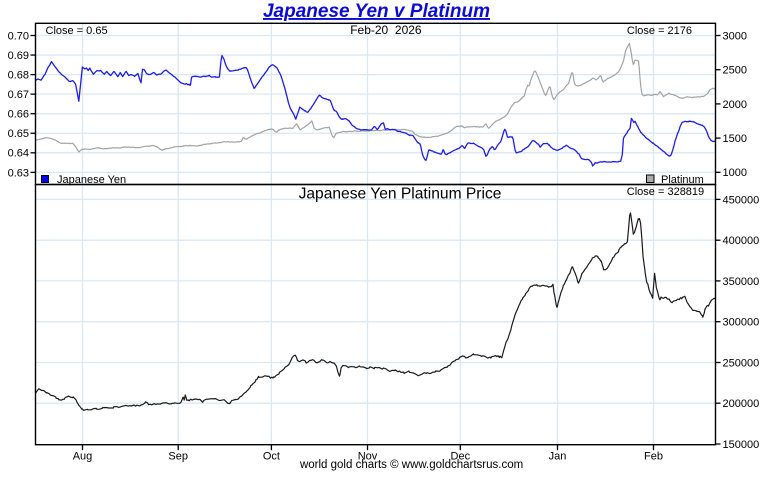  I want to click on svg-text: Feb, so click(653, 457).